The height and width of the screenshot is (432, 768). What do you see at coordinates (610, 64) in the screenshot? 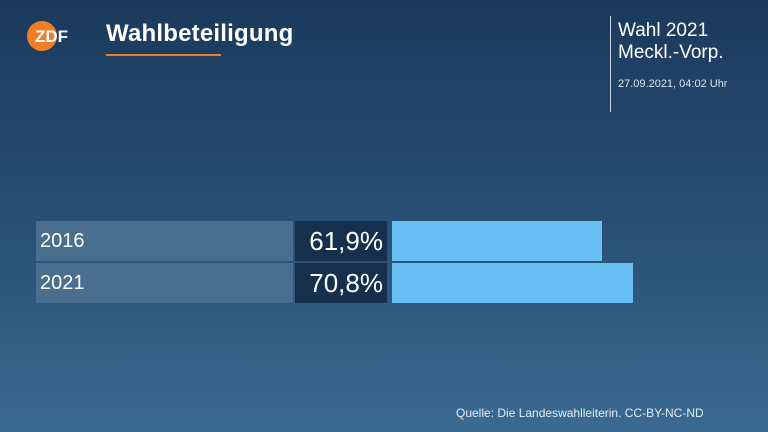
I see `header-divider` at bounding box center [610, 64].